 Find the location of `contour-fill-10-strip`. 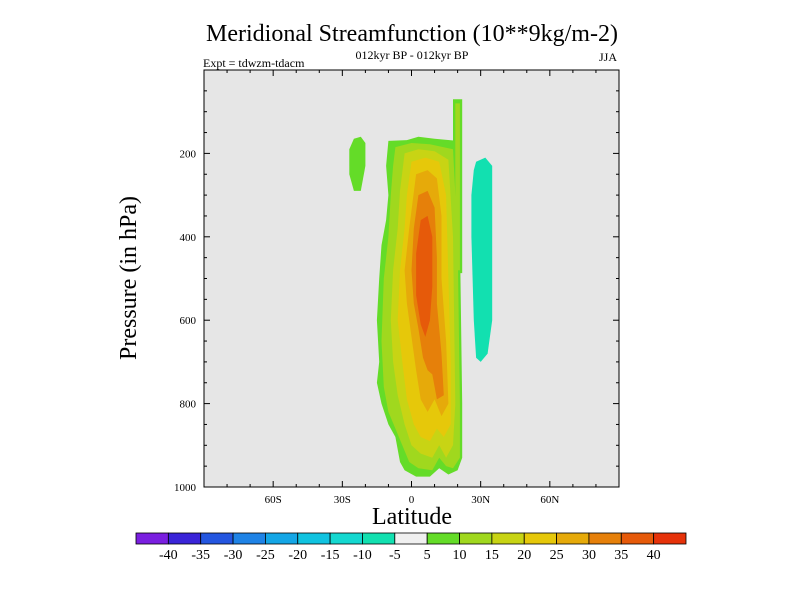

contour-fill-10-strip is located at coordinates (457, 187).